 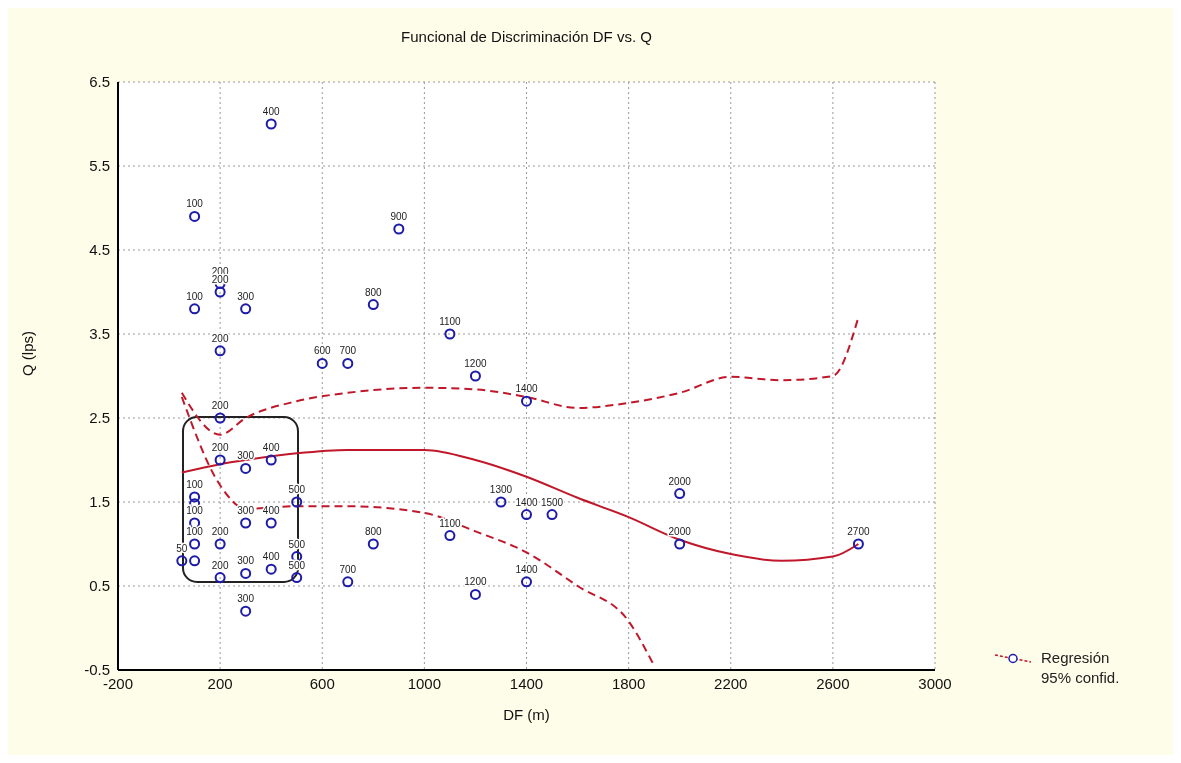 What do you see at coordinates (99, 250) in the screenshot?
I see `y-tick-label: 4.5` at bounding box center [99, 250].